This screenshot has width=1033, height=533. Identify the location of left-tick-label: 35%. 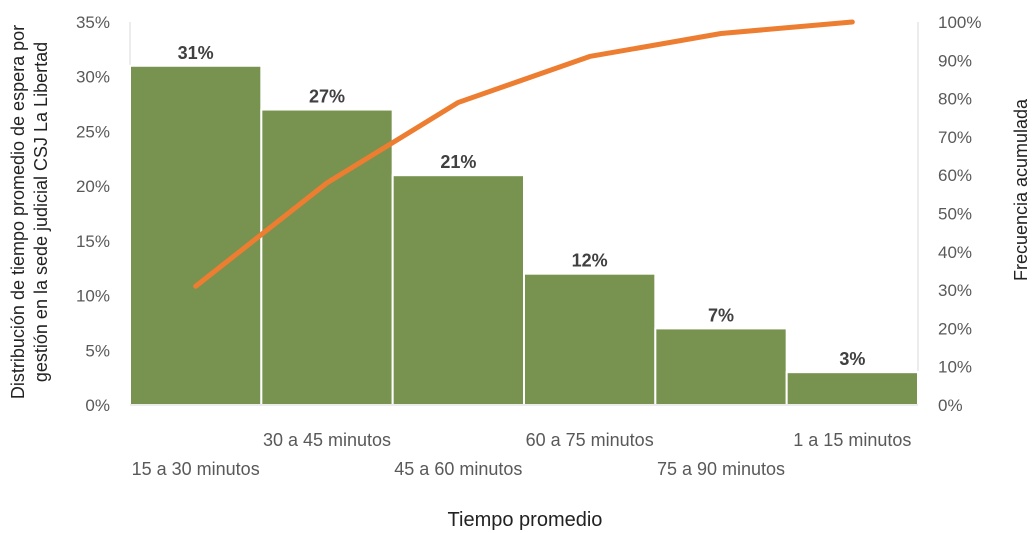
(93, 22).